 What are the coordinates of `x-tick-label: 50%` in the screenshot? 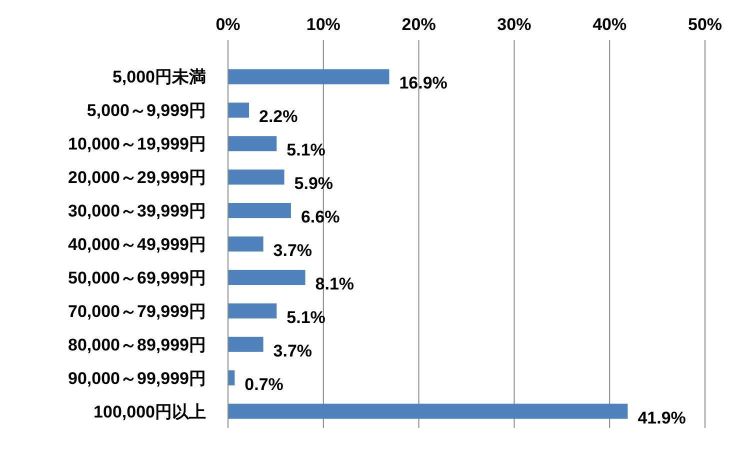 It's located at (705, 24).